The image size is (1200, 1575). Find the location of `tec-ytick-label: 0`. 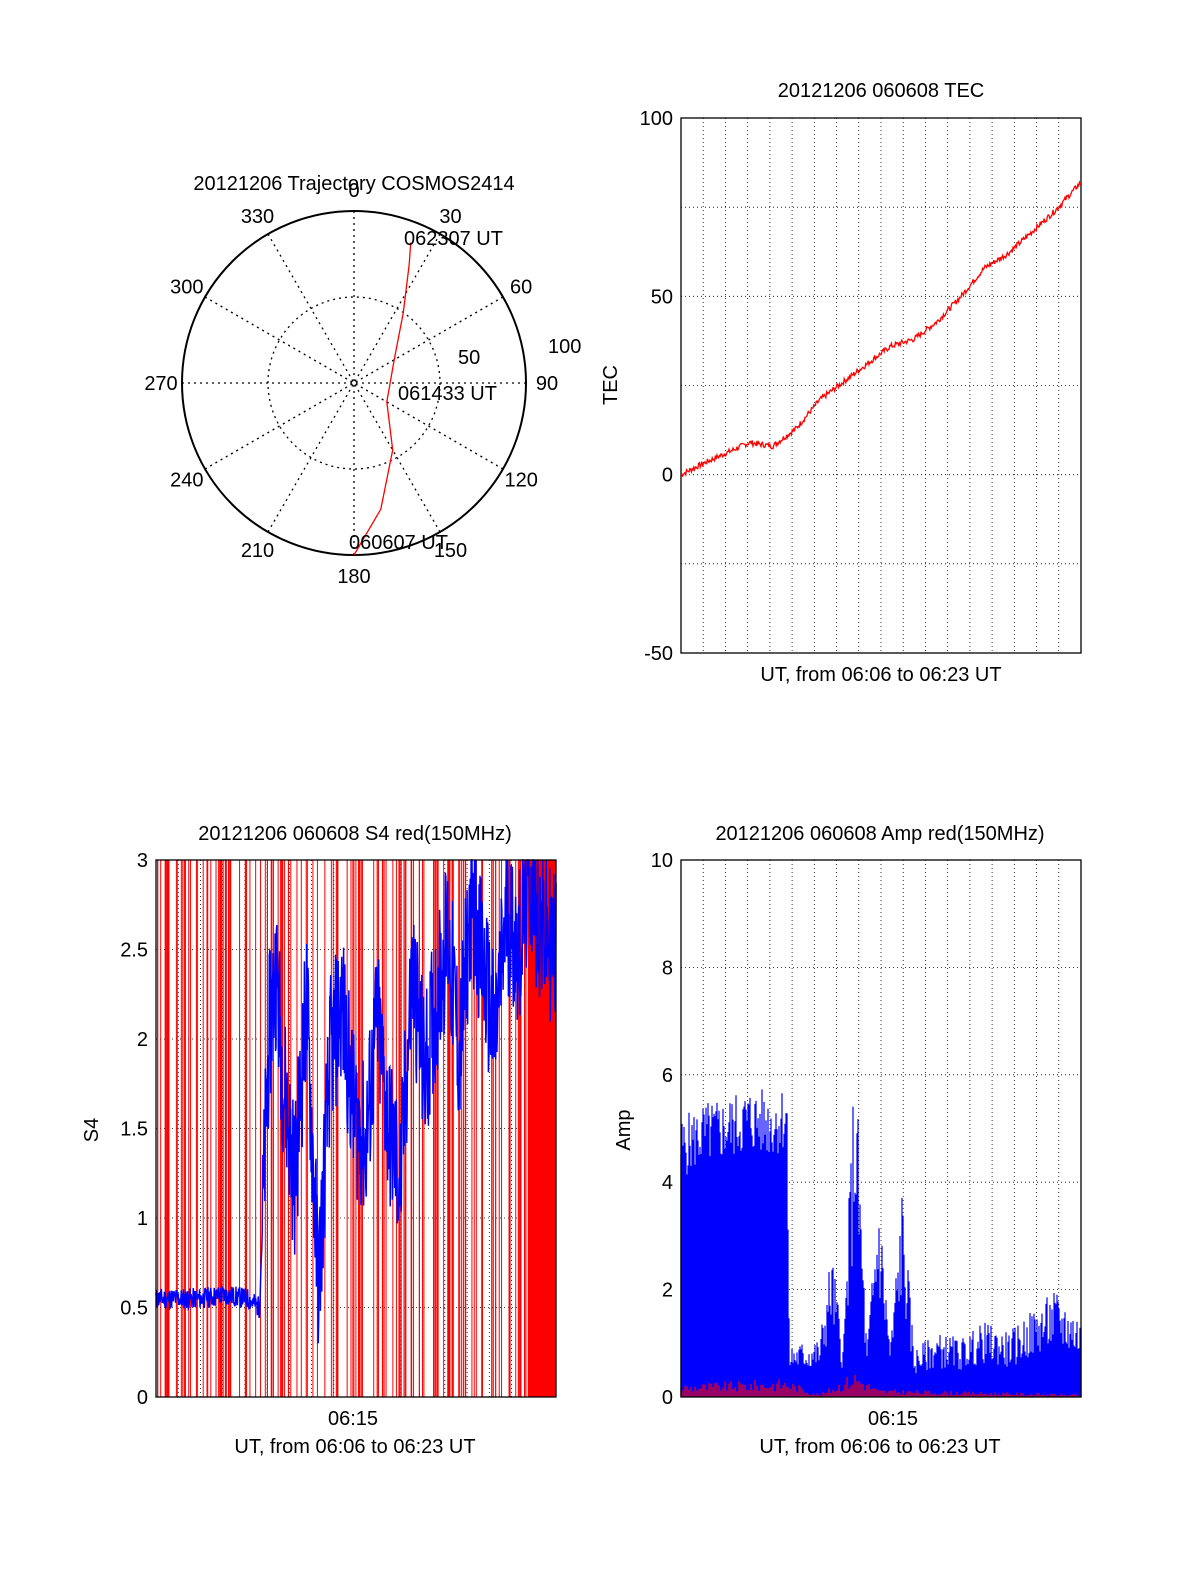

tec-ytick-label: 0 is located at coordinates (667, 476).